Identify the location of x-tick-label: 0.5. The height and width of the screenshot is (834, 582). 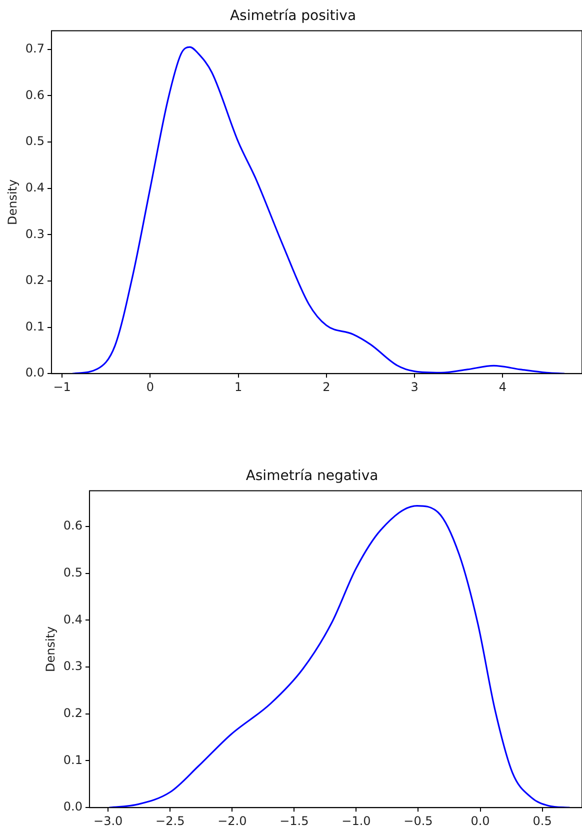
(542, 821).